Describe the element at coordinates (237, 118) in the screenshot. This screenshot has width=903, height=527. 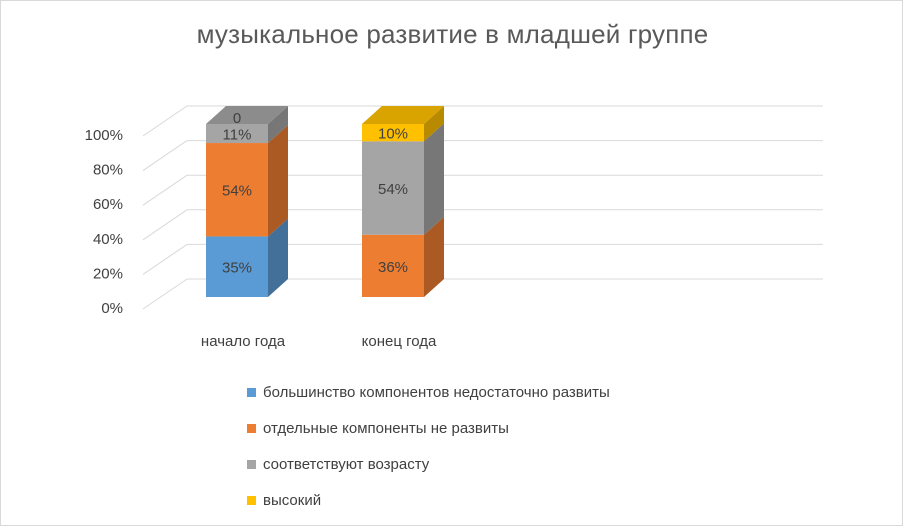
I see `data-label: 0` at that location.